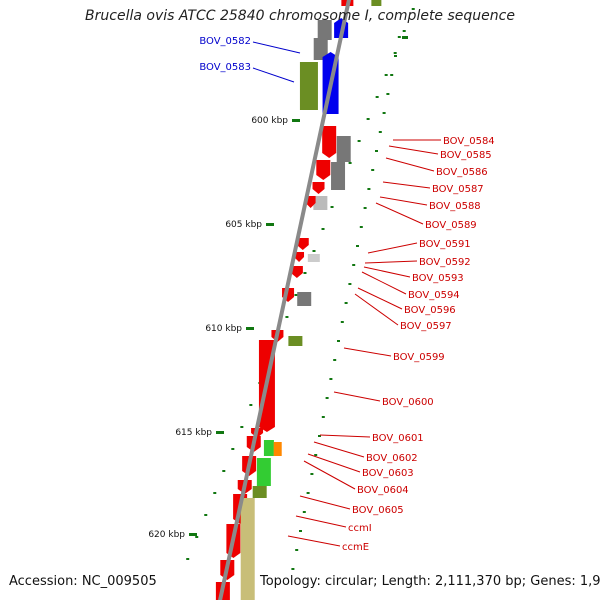  I want to click on gene-label: BOV_0596, so click(430, 310).